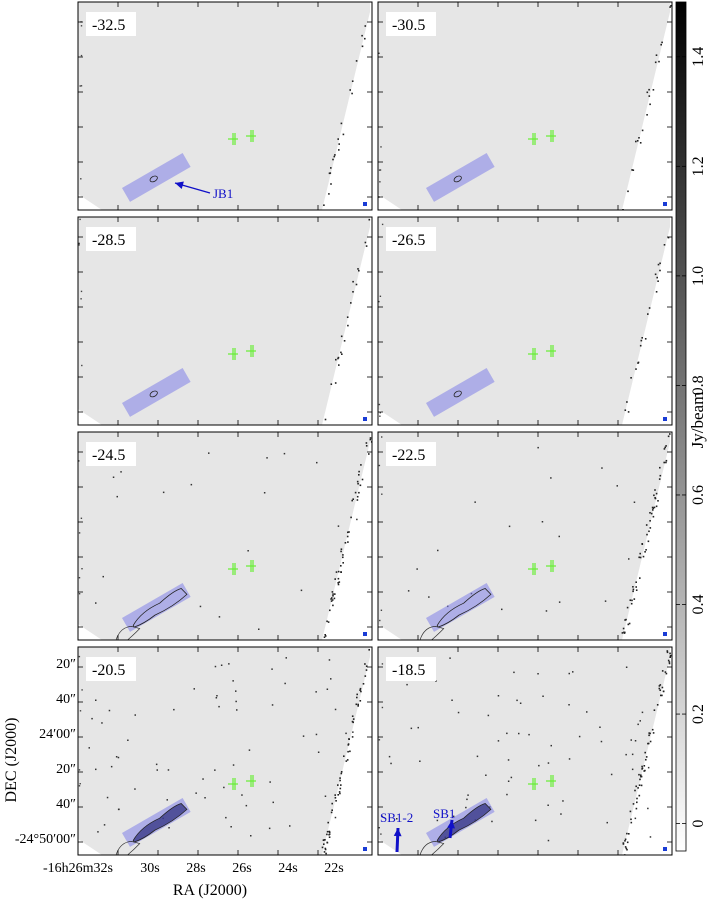 This screenshot has width=726, height=903. What do you see at coordinates (698, 166) in the screenshot?
I see `colorbar-tick-label: 1.2` at bounding box center [698, 166].